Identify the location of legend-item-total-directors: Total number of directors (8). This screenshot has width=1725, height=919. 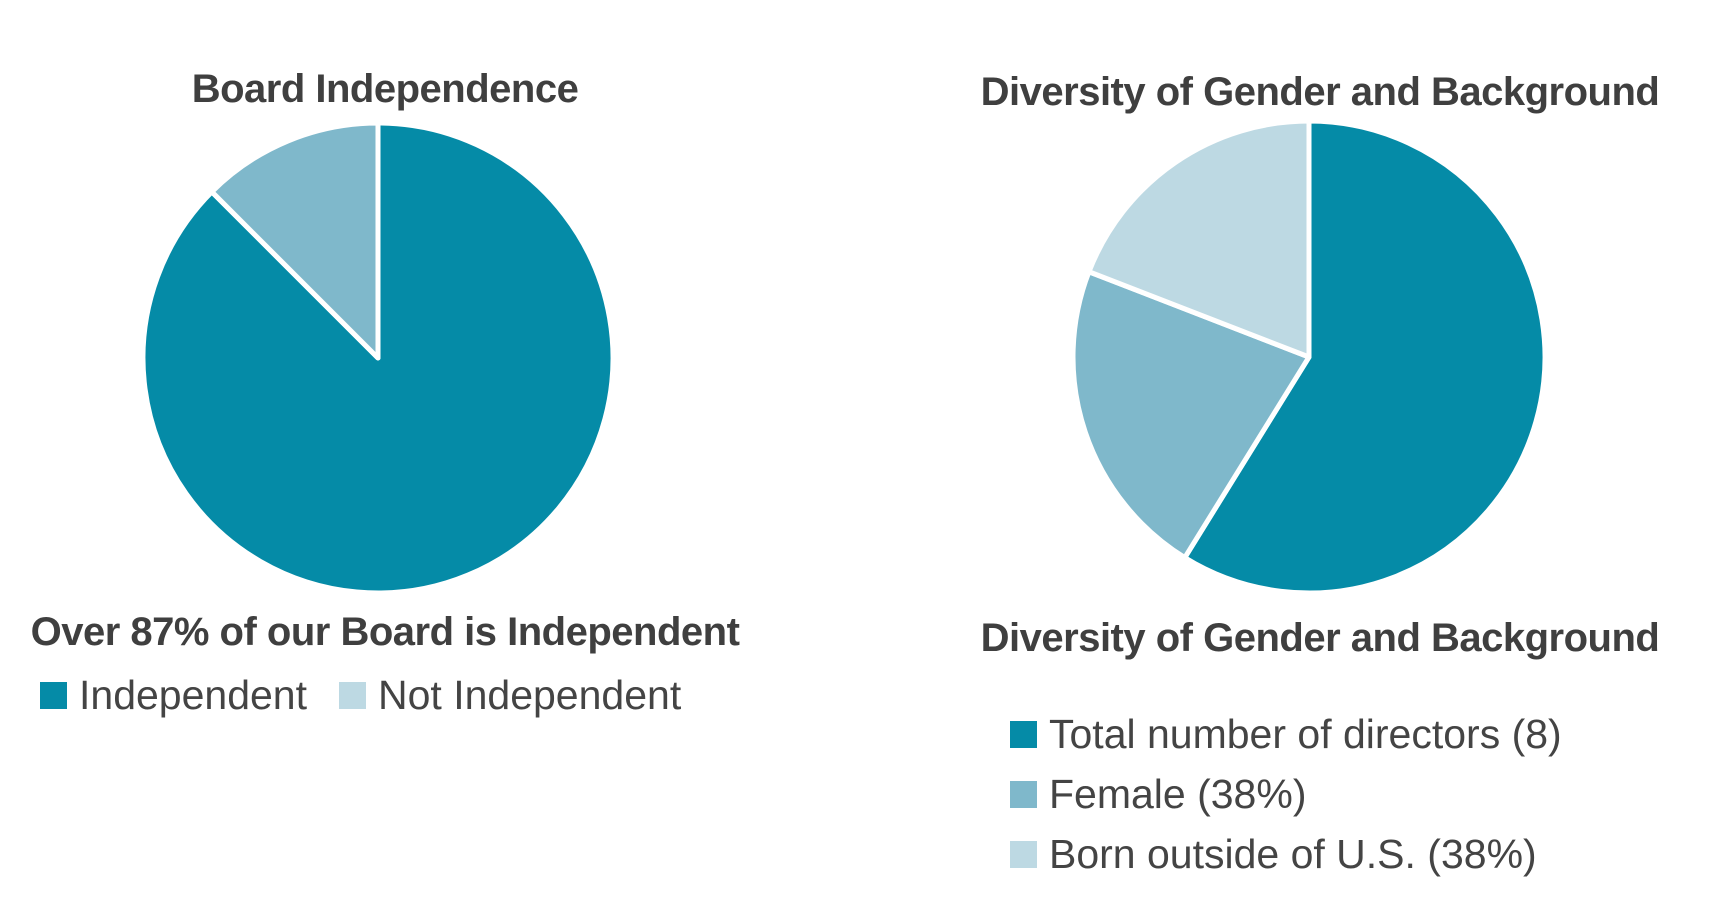
(1286, 734).